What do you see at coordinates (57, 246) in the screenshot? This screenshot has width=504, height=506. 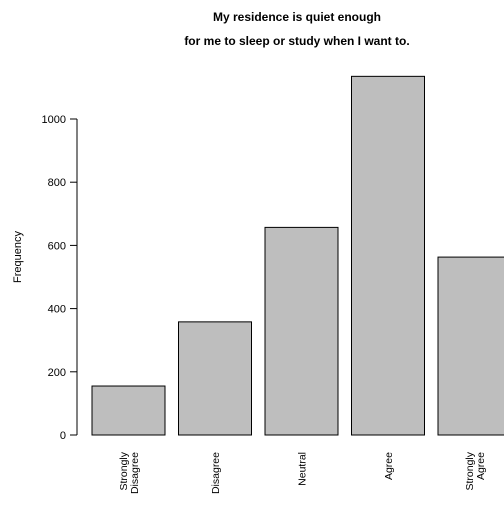 I see `y-tick-label: 600` at bounding box center [57, 246].